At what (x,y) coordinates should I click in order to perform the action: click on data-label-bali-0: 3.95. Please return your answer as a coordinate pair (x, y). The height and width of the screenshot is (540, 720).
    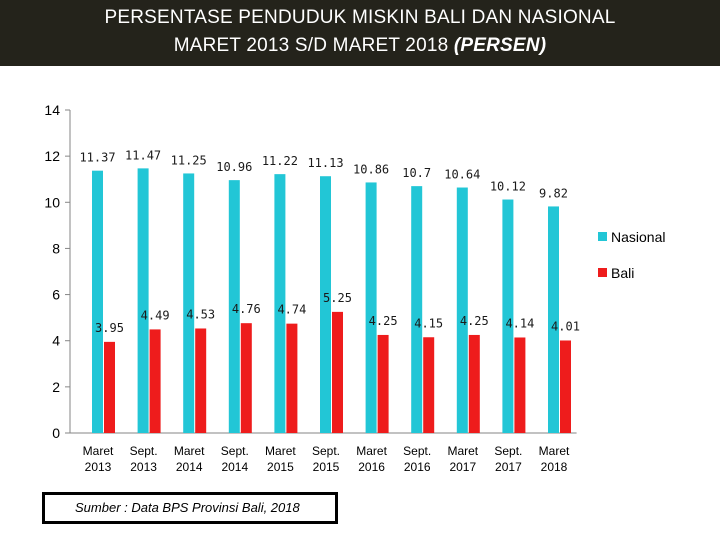
    Looking at the image, I should click on (109, 328).